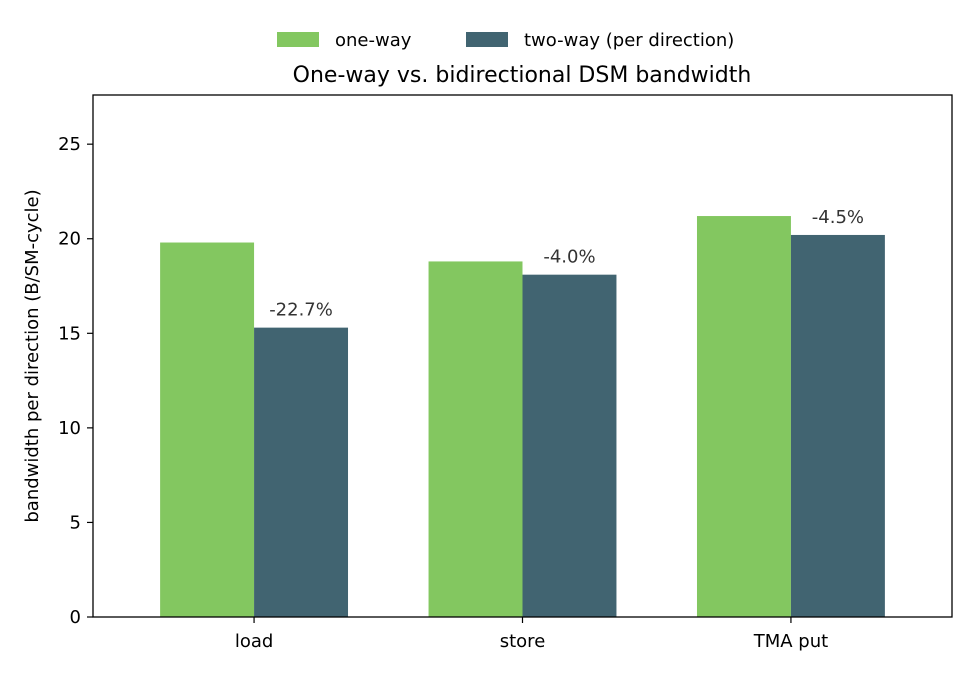 The height and width of the screenshot is (675, 975). Describe the element at coordinates (69, 144) in the screenshot. I see `y-tick-label: 25` at that location.